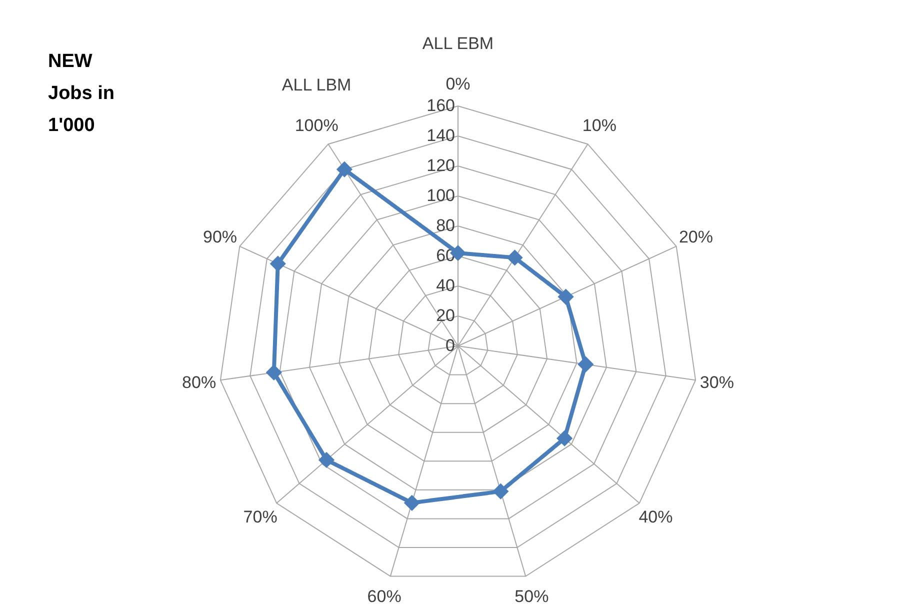  Describe the element at coordinates (695, 236) in the screenshot. I see `spoke-label: 20%` at that location.